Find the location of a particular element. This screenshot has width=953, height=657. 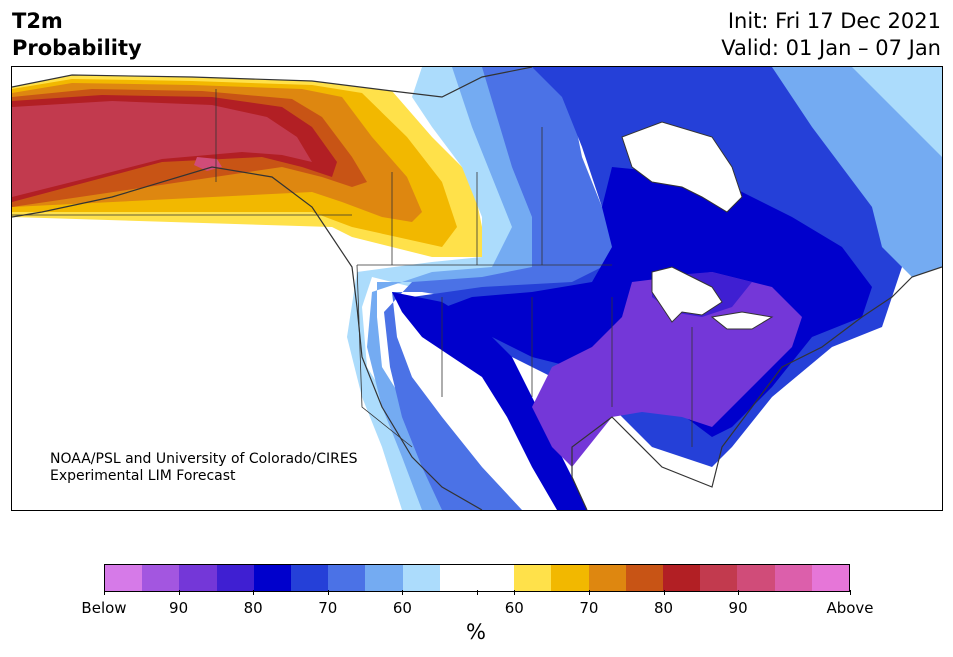

colorbar-tick-label: Below is located at coordinates (104, 608).